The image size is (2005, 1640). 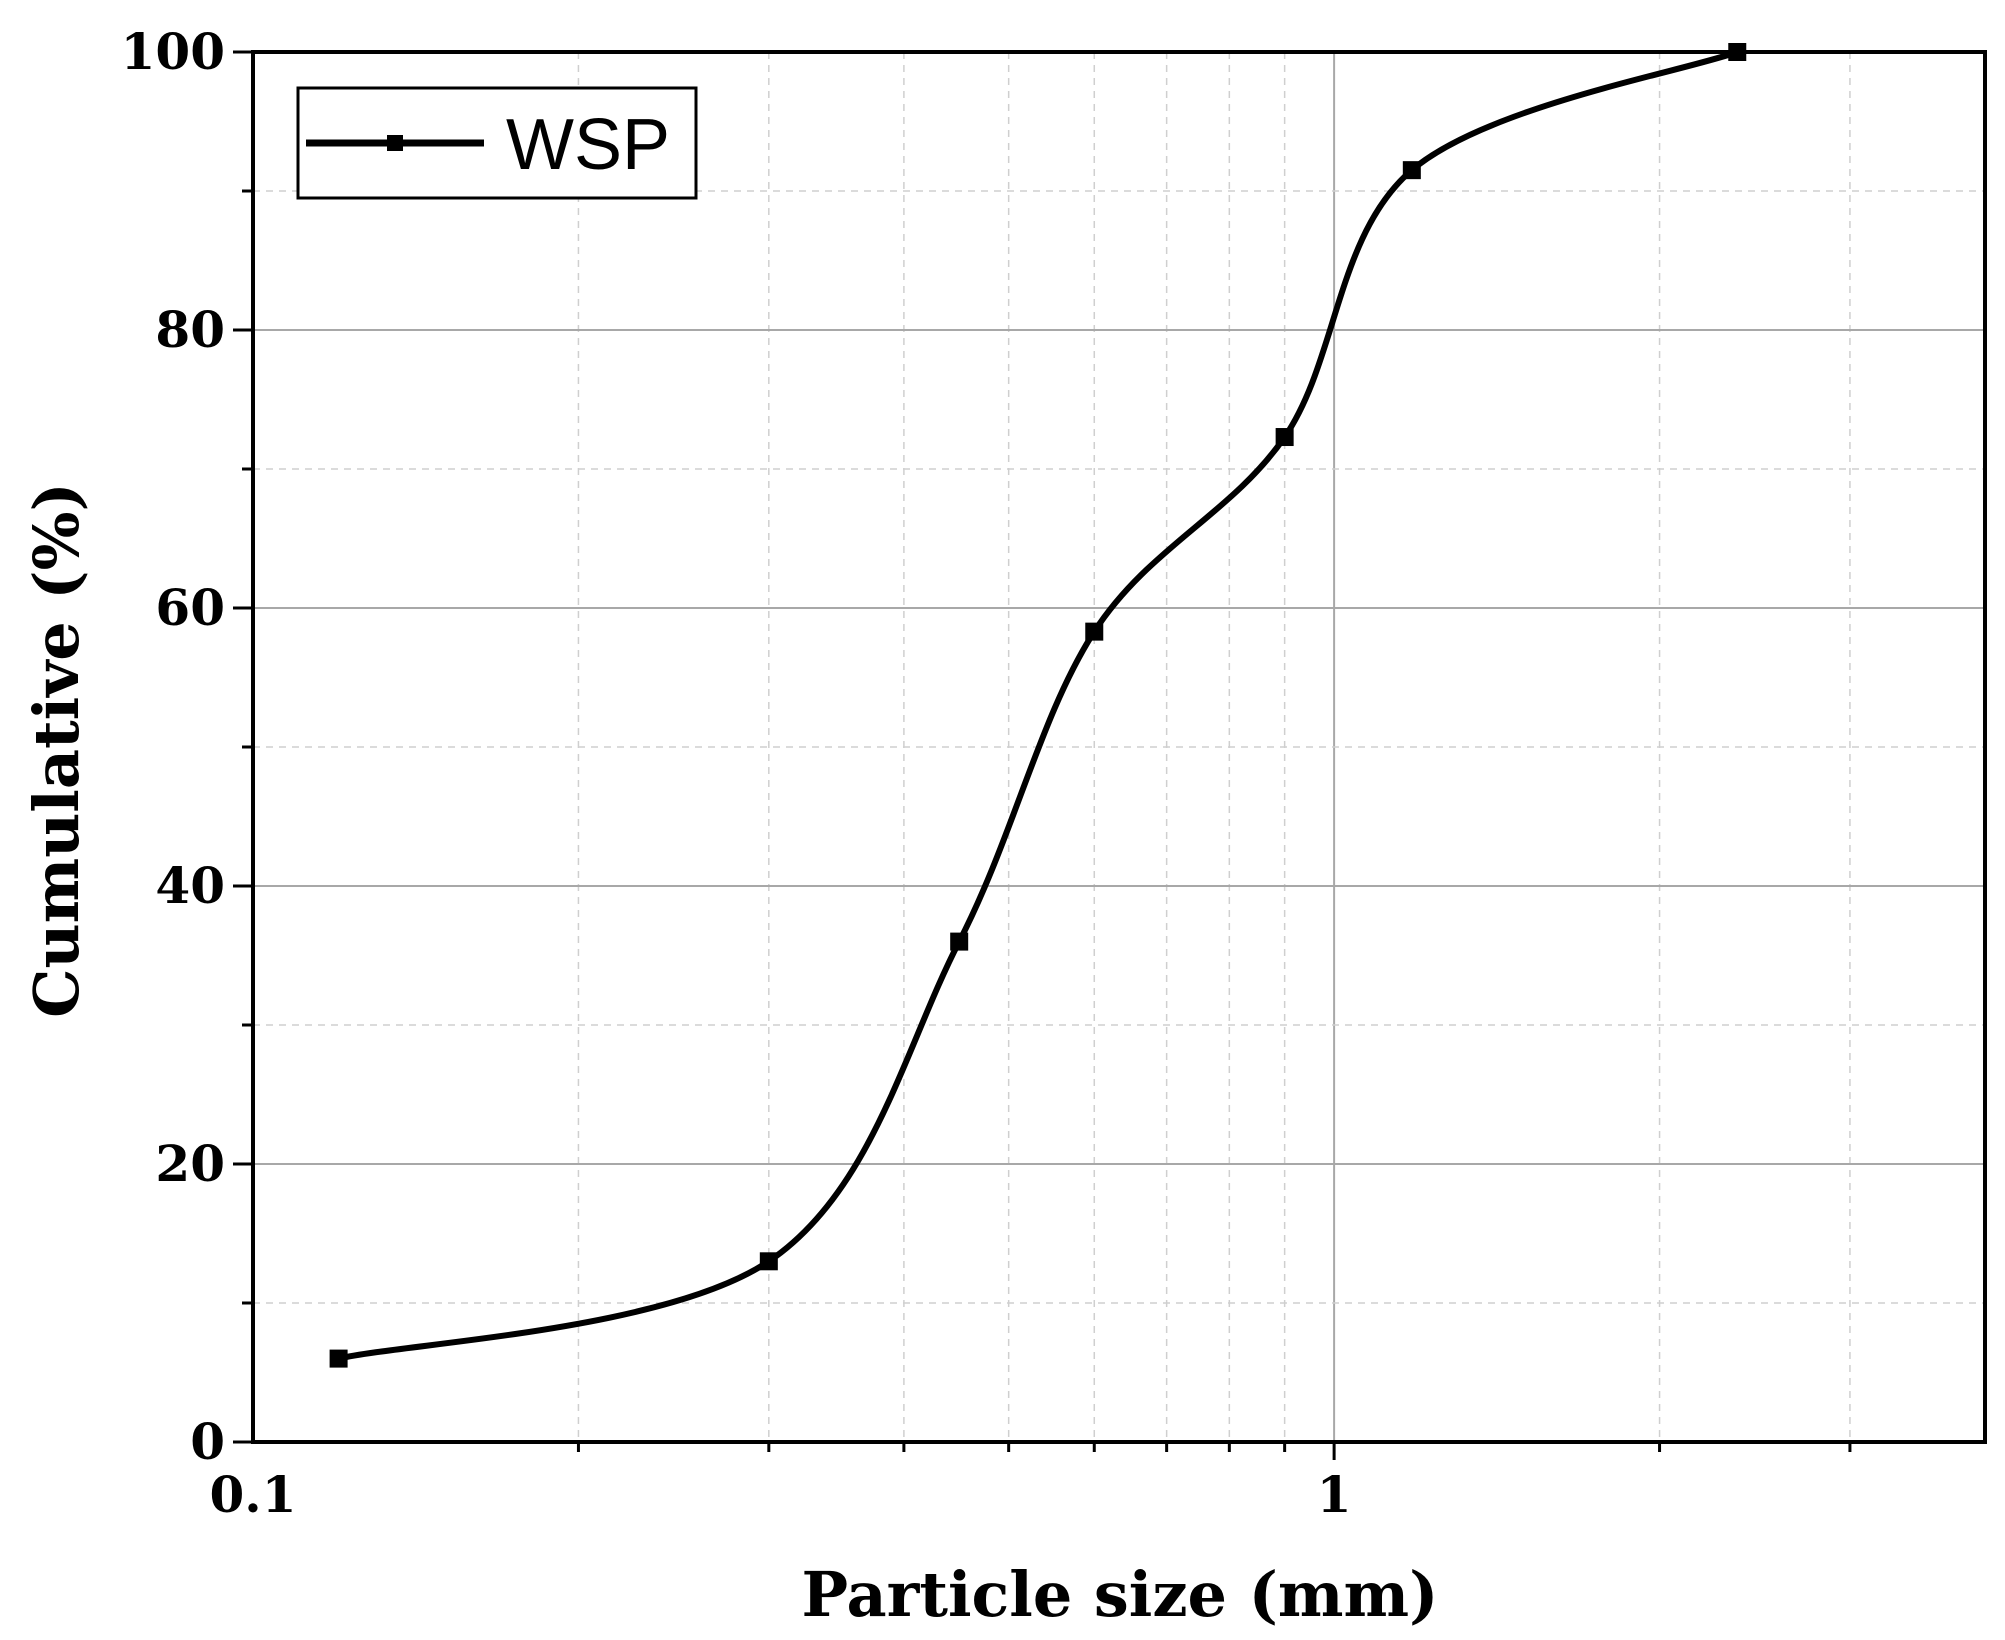 I want to click on y-tick-label: 0, so click(x=207, y=1441).